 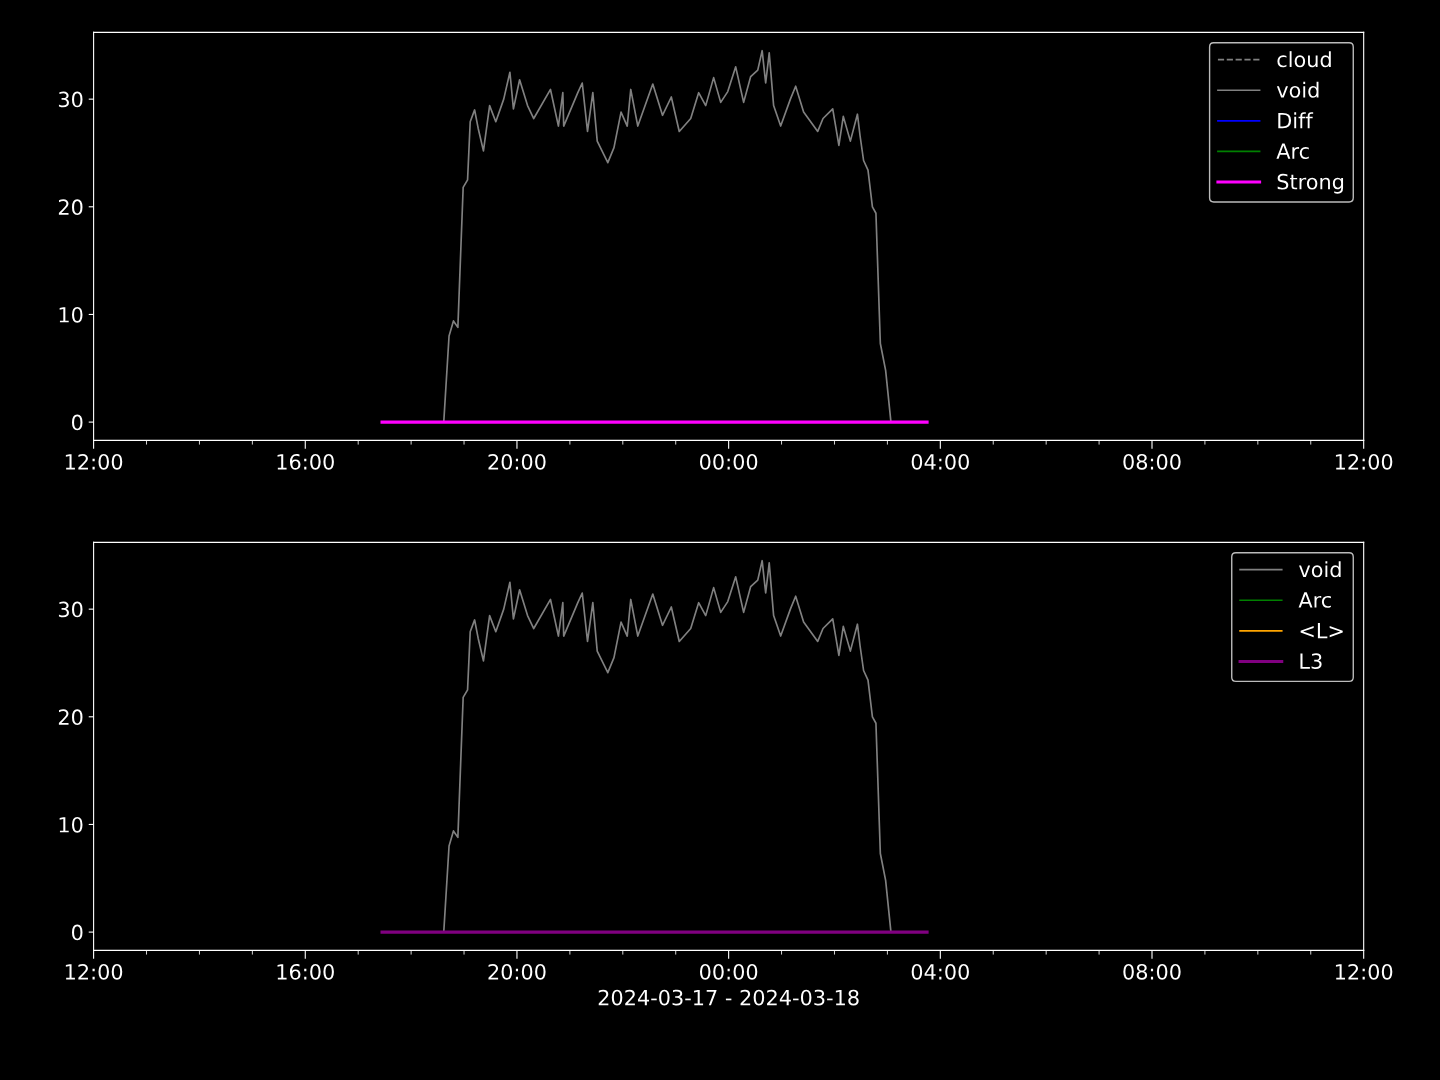 What do you see at coordinates (1296, 120) in the screenshot?
I see `legend-label: Diff` at bounding box center [1296, 120].